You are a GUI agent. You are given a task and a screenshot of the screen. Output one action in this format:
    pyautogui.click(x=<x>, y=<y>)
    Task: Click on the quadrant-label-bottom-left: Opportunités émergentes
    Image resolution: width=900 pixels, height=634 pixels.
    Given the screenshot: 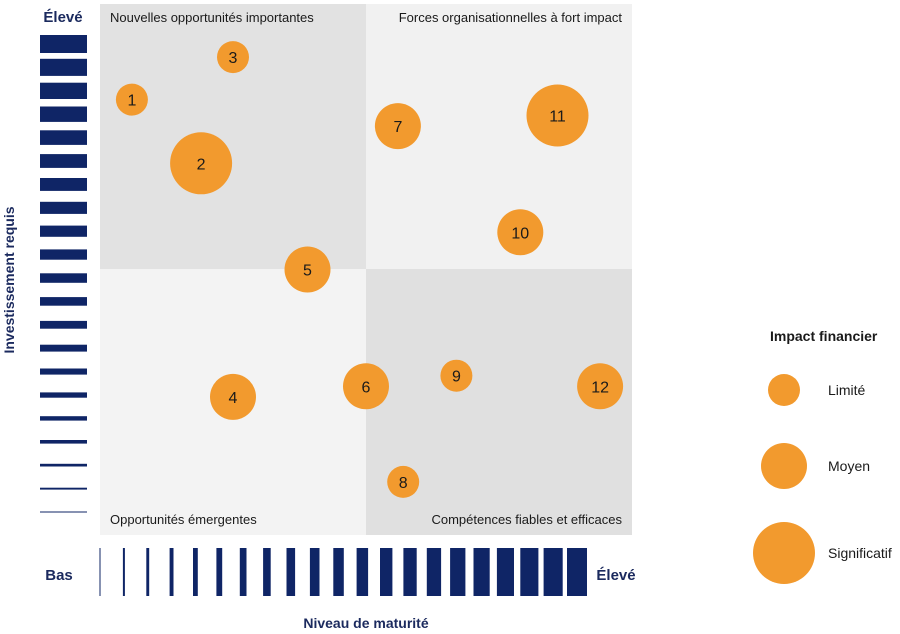 What is the action you would take?
    pyautogui.click(x=183, y=519)
    